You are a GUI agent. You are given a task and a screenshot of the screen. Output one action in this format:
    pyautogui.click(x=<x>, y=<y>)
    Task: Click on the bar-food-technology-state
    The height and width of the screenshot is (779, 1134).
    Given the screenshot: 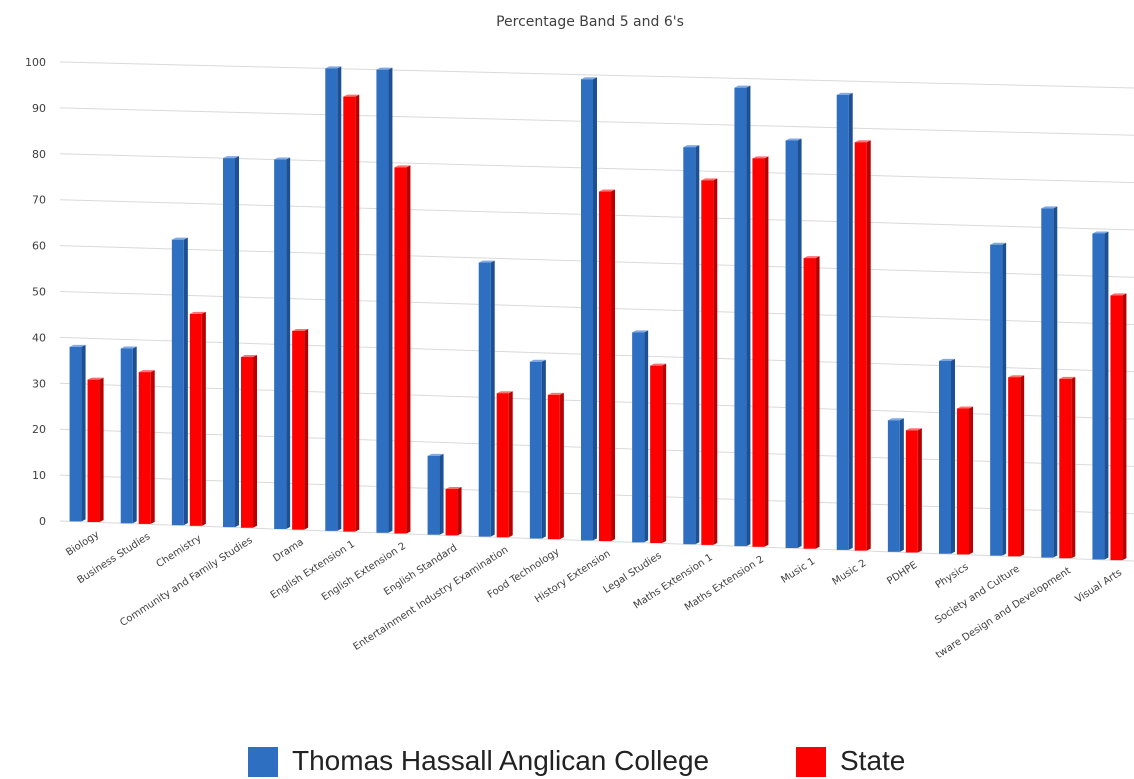 What is the action you would take?
    pyautogui.click(x=555, y=466)
    